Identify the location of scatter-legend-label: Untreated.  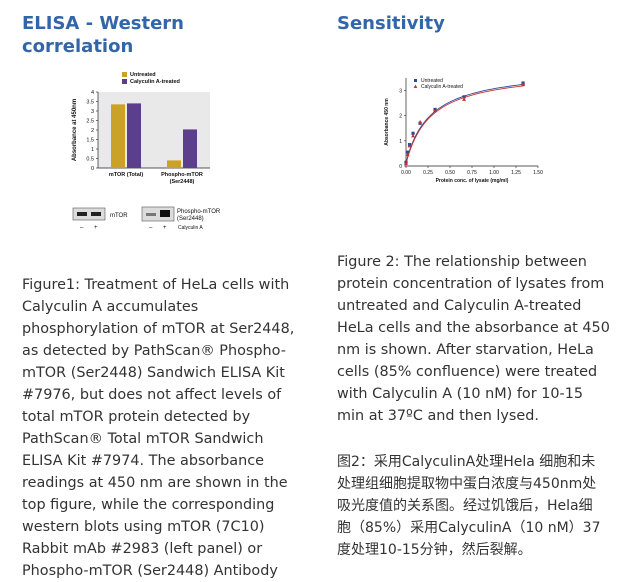
(432, 81).